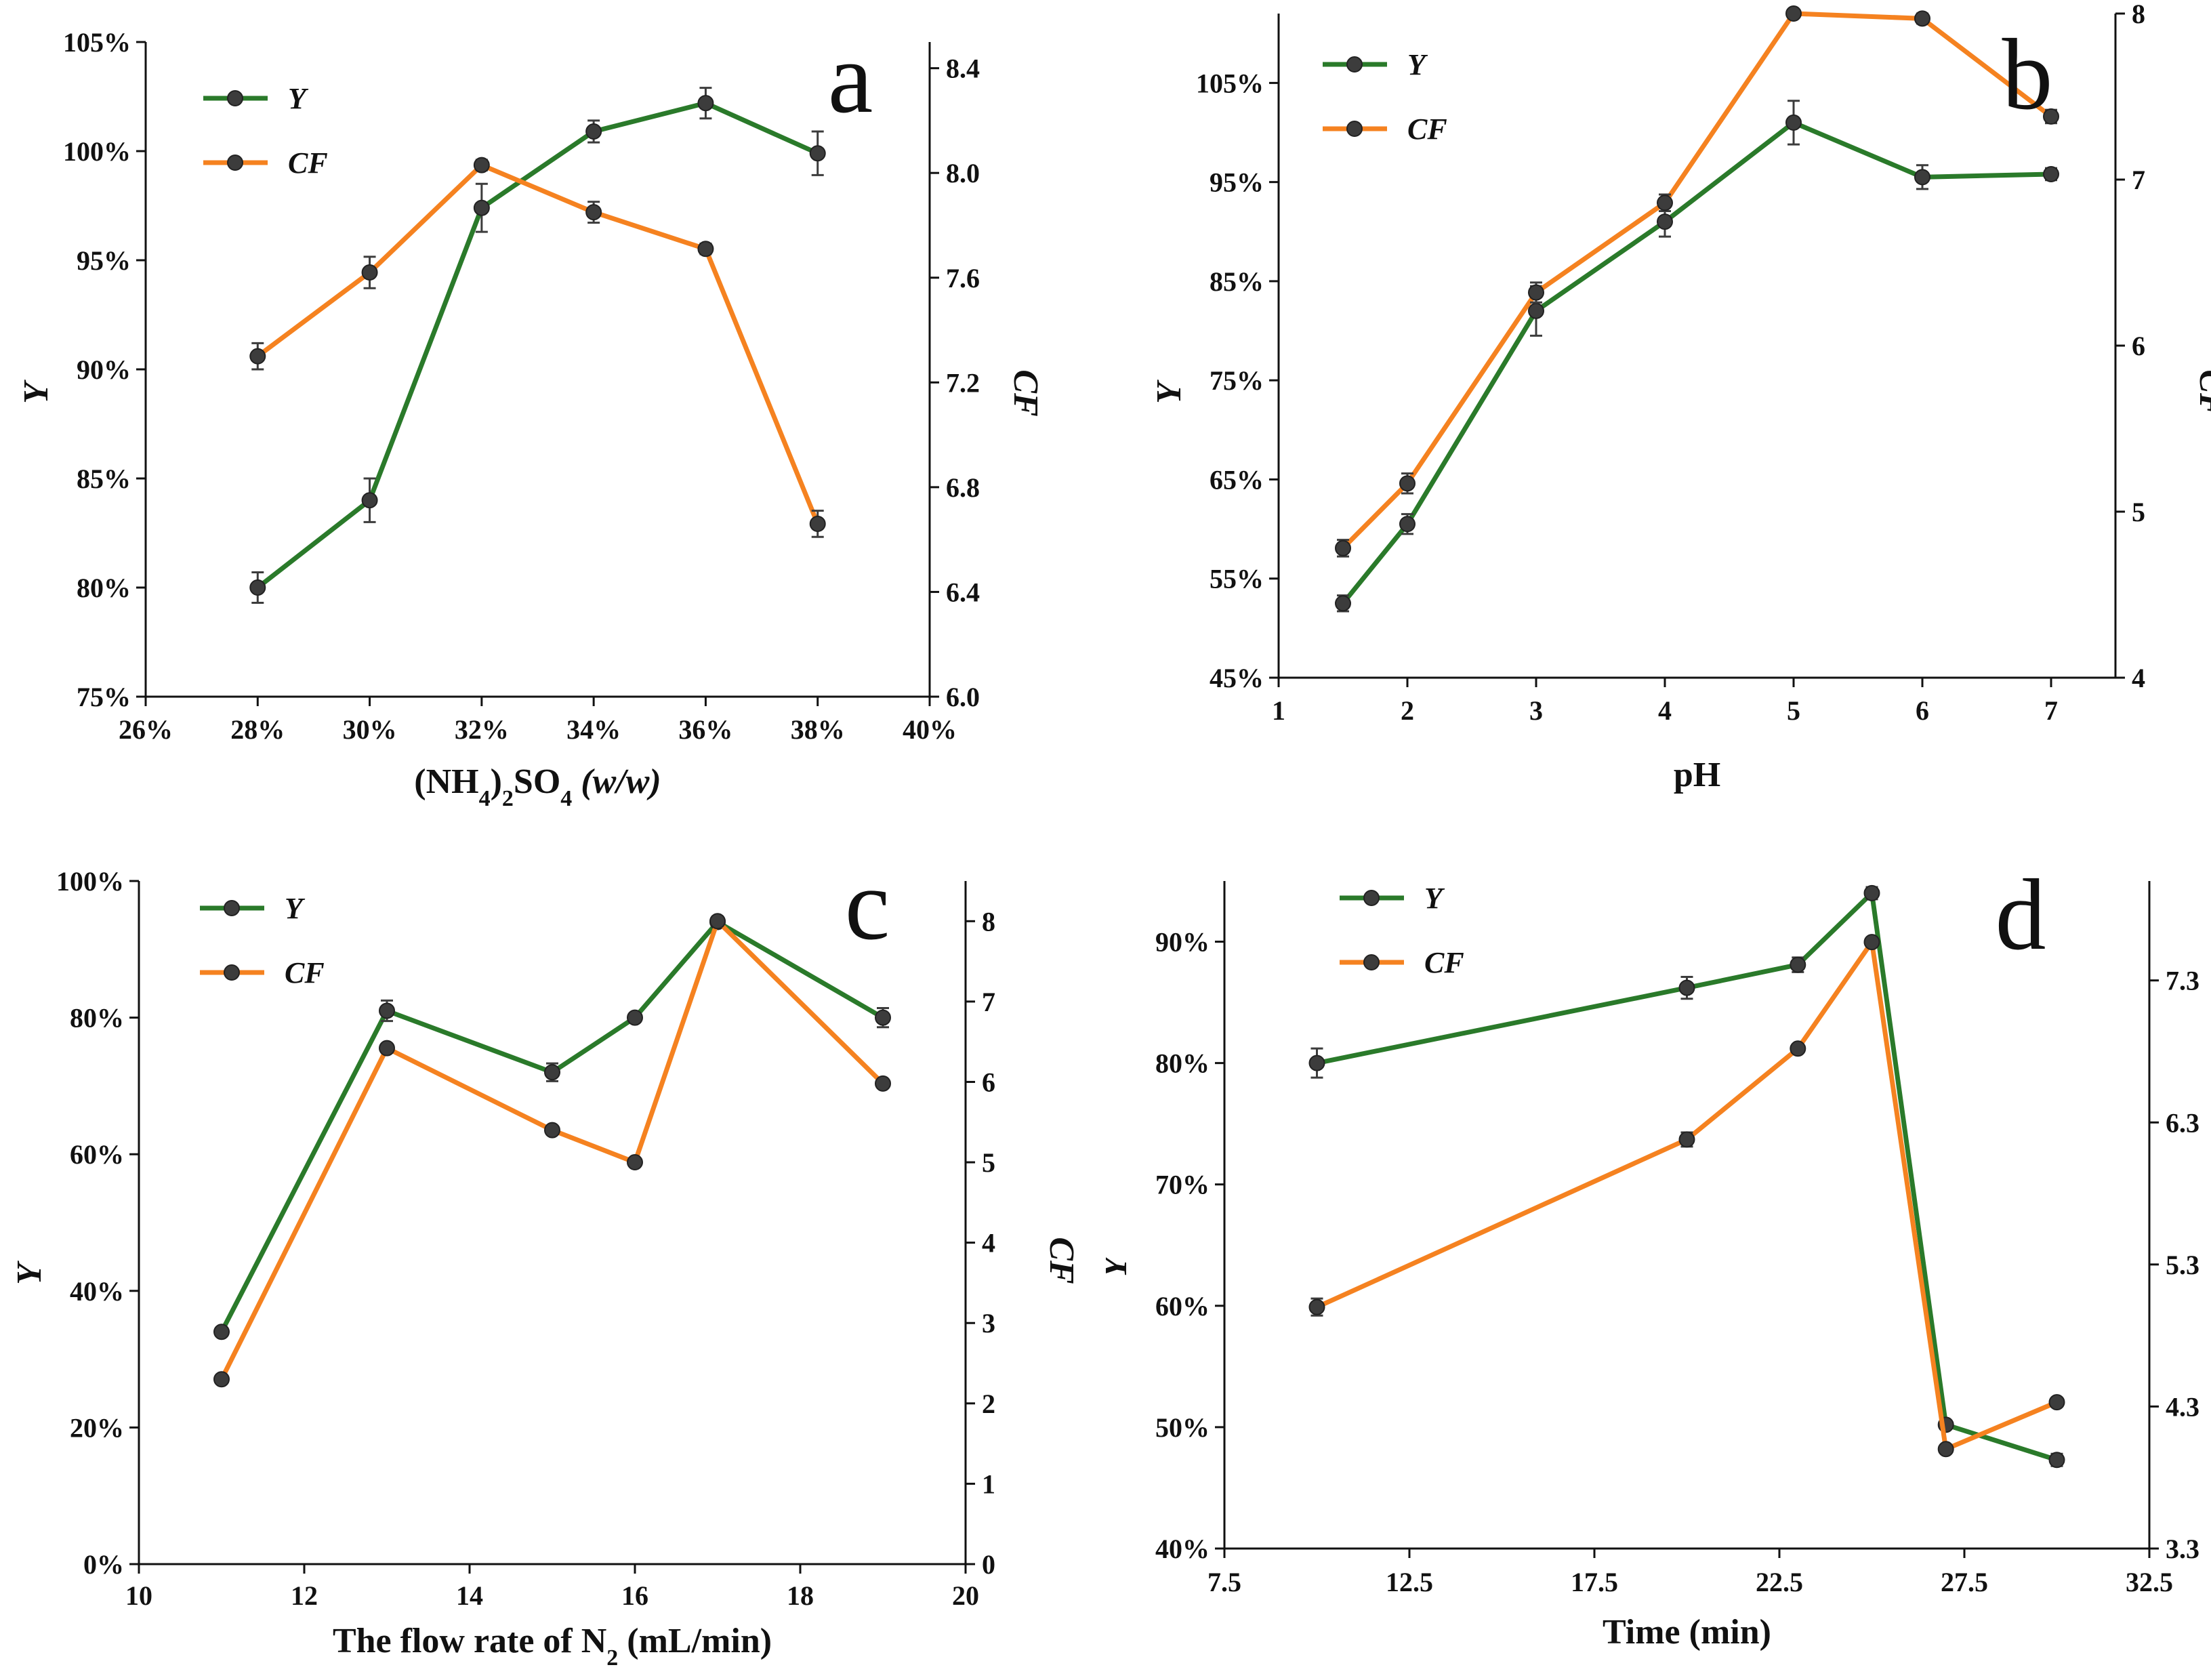  What do you see at coordinates (989, 1163) in the screenshot?
I see `y2-tick-label: 5` at bounding box center [989, 1163].